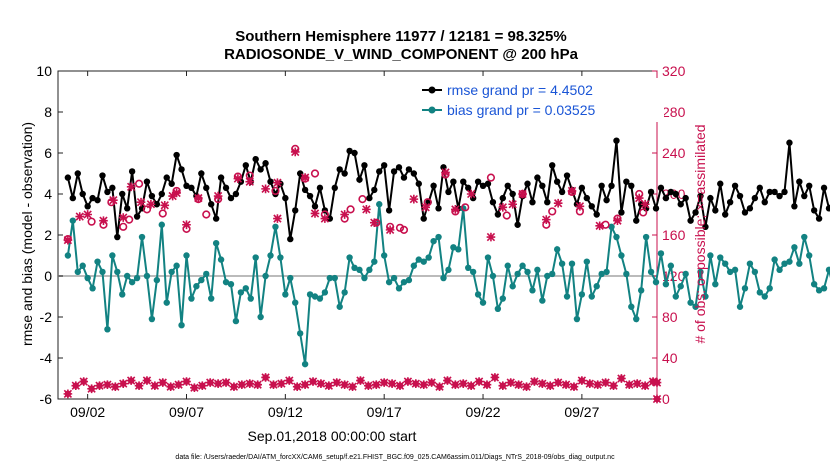  What do you see at coordinates (44, 71) in the screenshot?
I see `y-left-tick-label: 10` at bounding box center [44, 71].